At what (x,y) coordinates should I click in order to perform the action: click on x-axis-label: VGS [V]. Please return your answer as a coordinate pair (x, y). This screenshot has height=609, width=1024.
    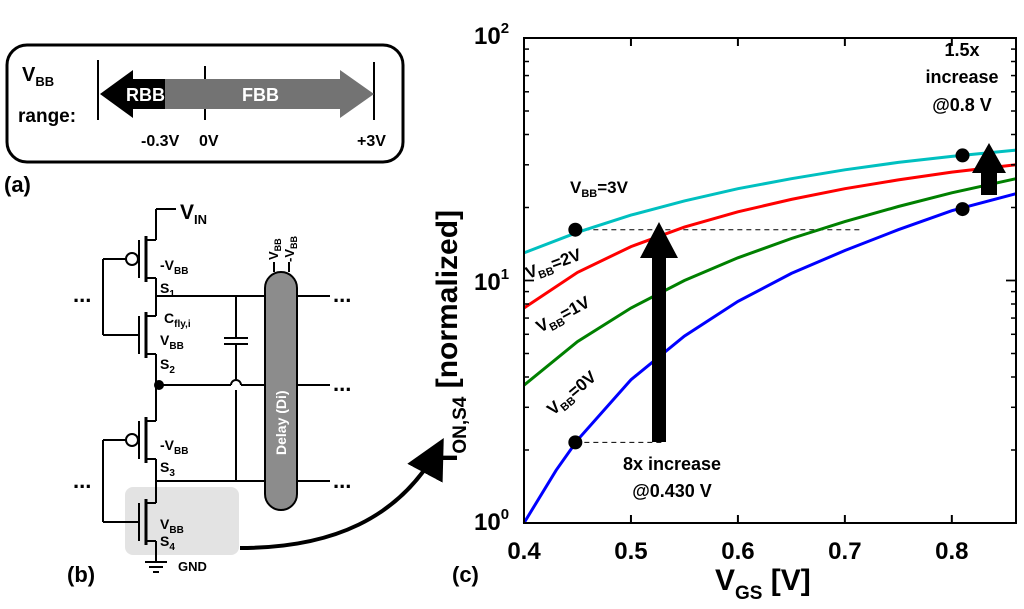
    Looking at the image, I should click on (763, 584).